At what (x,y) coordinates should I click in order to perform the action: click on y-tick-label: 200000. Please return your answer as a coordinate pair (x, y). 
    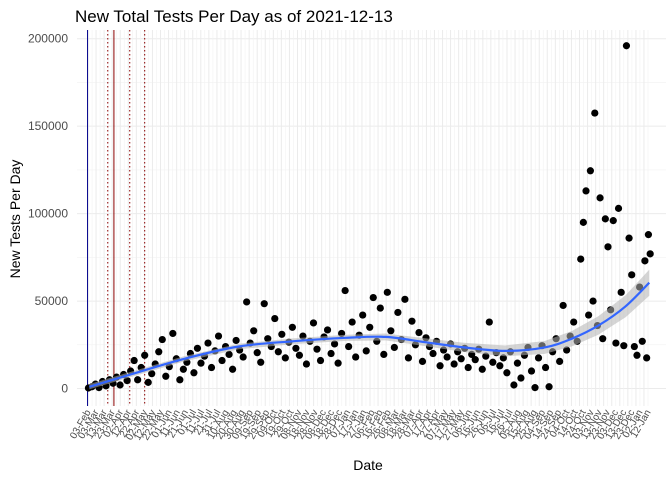
    Looking at the image, I should click on (48, 39).